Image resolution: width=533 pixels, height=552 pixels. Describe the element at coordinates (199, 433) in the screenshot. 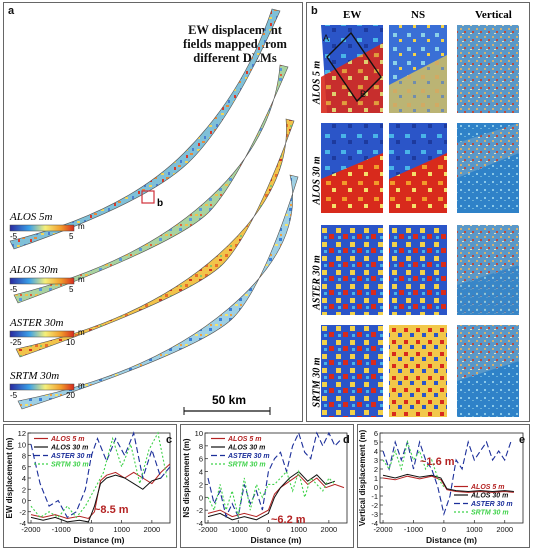

I see `y-tick-label: 10` at that location.